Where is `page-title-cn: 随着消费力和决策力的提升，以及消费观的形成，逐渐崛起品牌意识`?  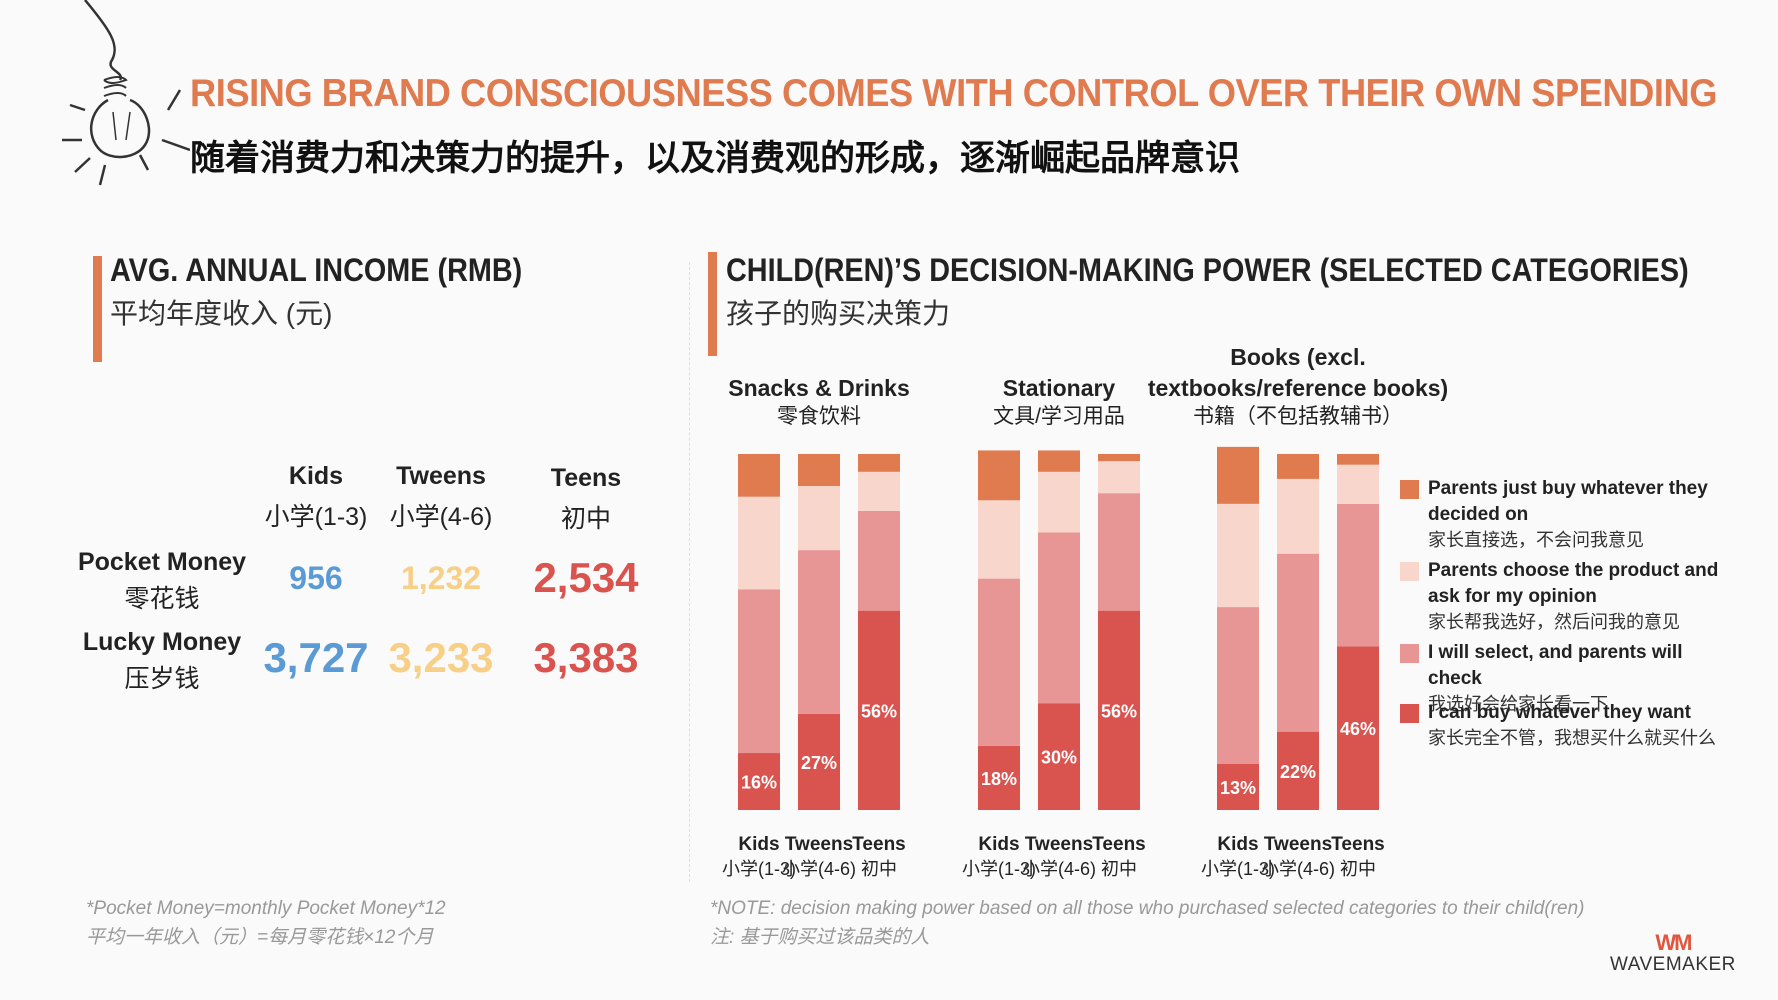
page-title-cn: 随着消费力和决策力的提升，以及消费观的形成，逐渐崛起品牌意识 is located at coordinates (715, 158).